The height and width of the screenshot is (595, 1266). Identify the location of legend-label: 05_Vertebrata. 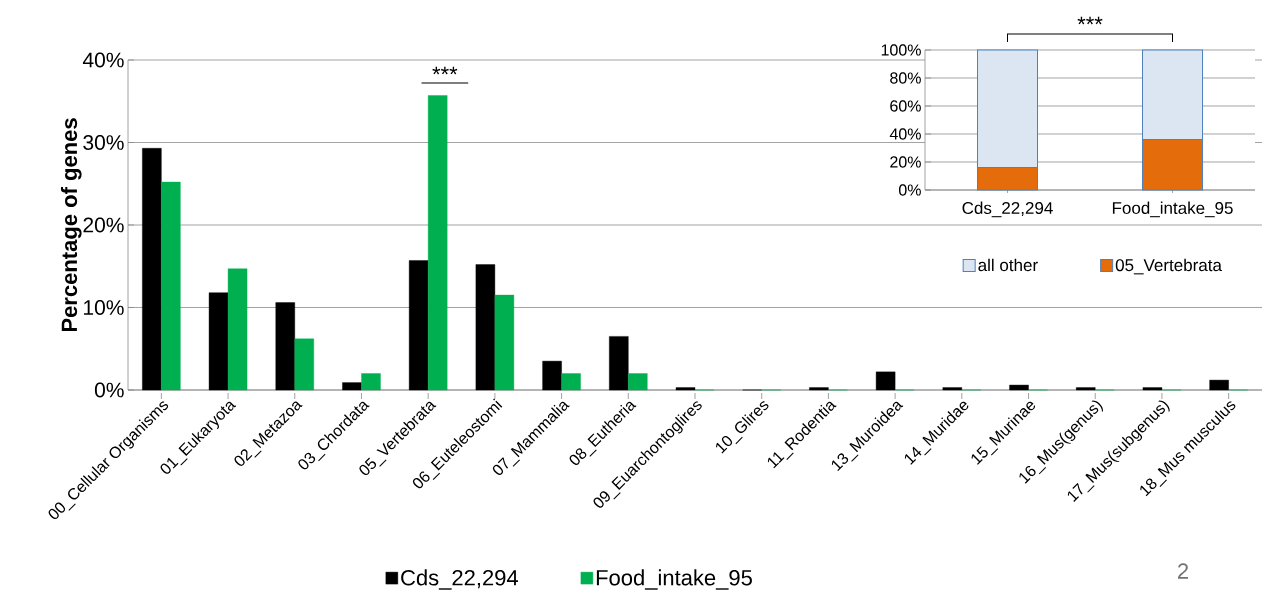
(1168, 266).